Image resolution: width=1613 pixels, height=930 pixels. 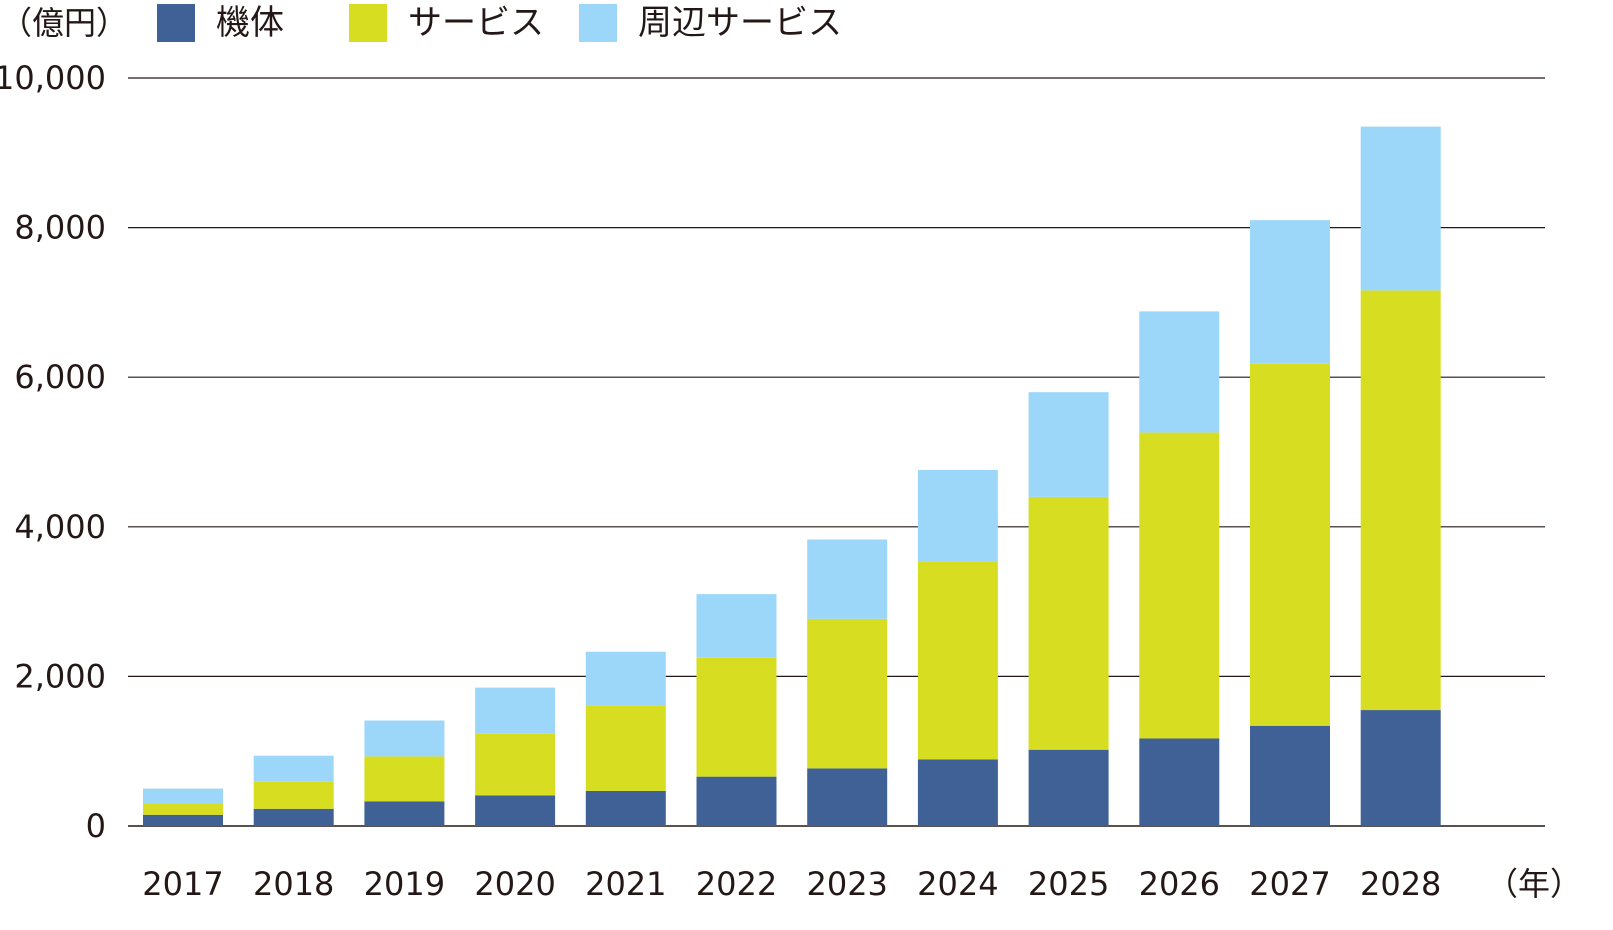 What do you see at coordinates (740, 23) in the screenshot?
I see `legend-label: 周辺サービス` at bounding box center [740, 23].